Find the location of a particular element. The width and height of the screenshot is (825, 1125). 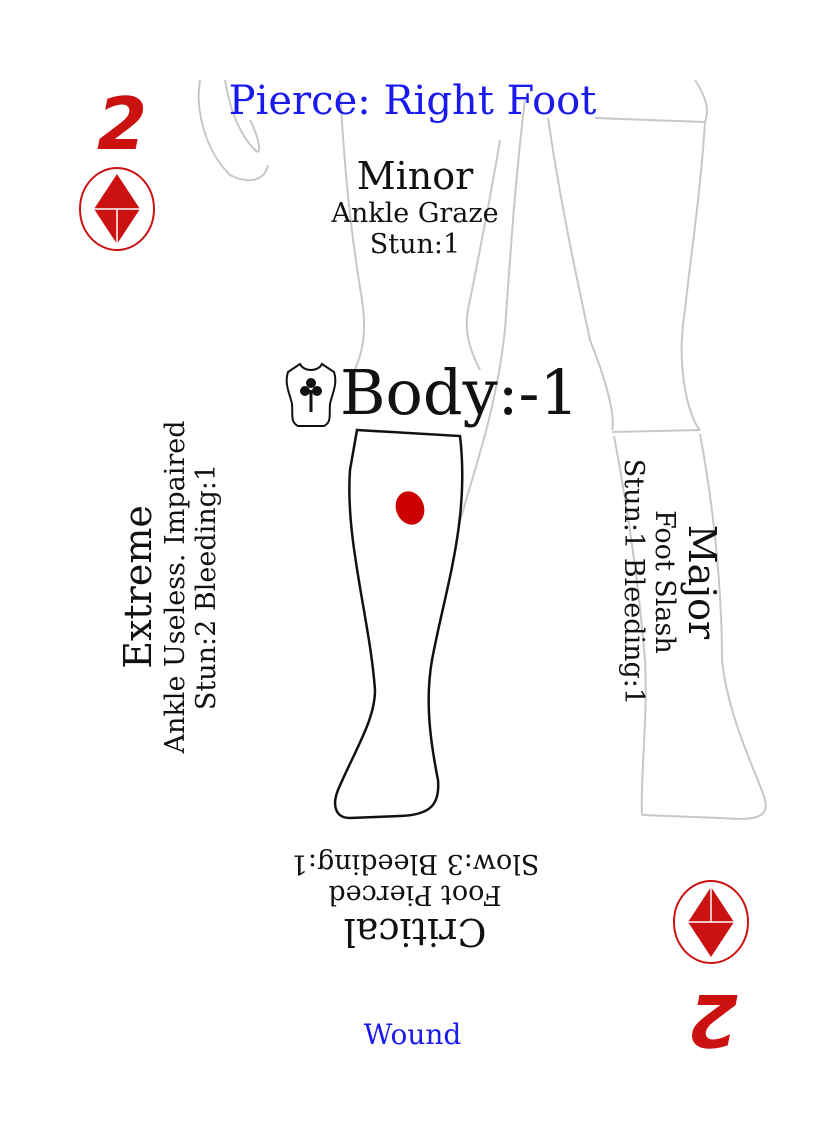

wound-mark is located at coordinates (410, 508).